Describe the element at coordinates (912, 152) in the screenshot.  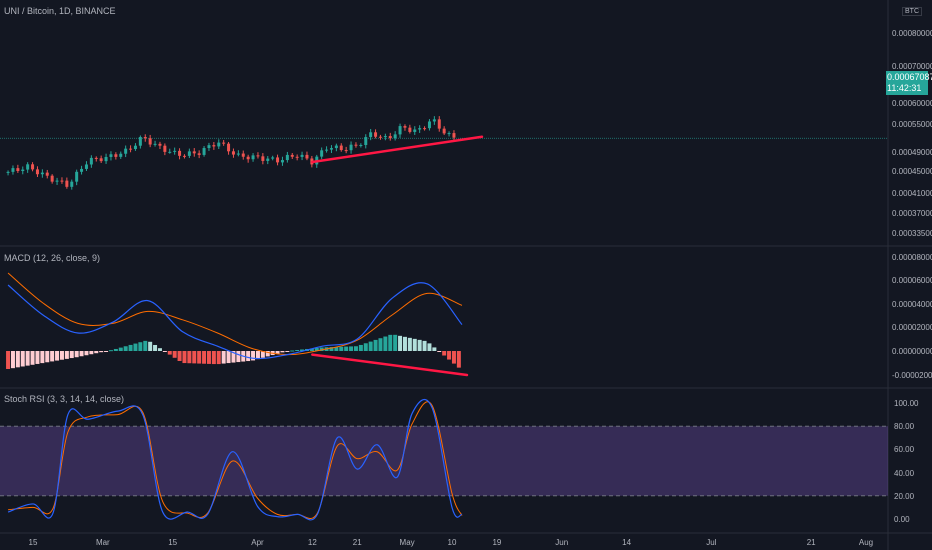
I see `price-axis-tick-label: 0.00049000` at that location.